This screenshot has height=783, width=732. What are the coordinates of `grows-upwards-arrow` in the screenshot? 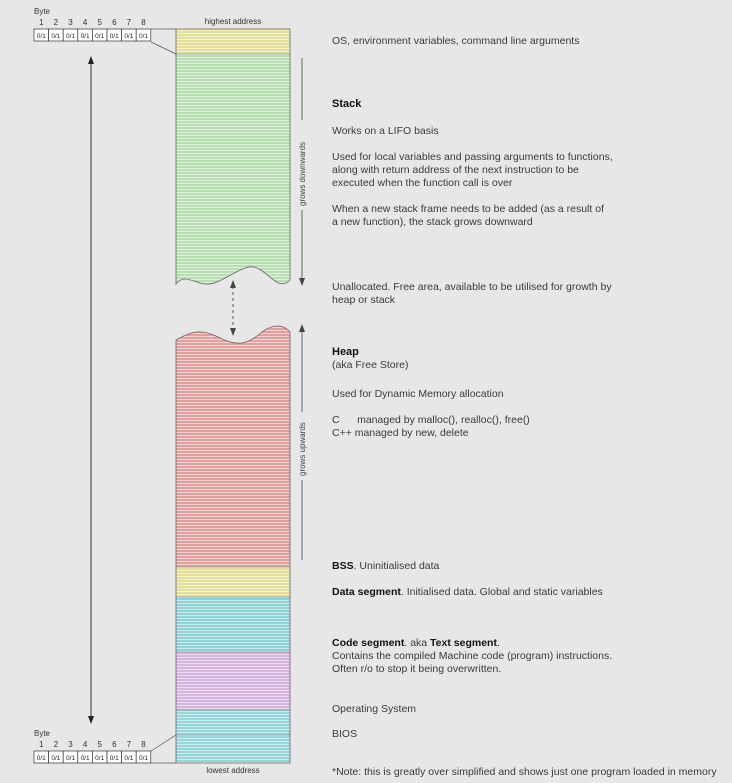 It's located at (302, 442).